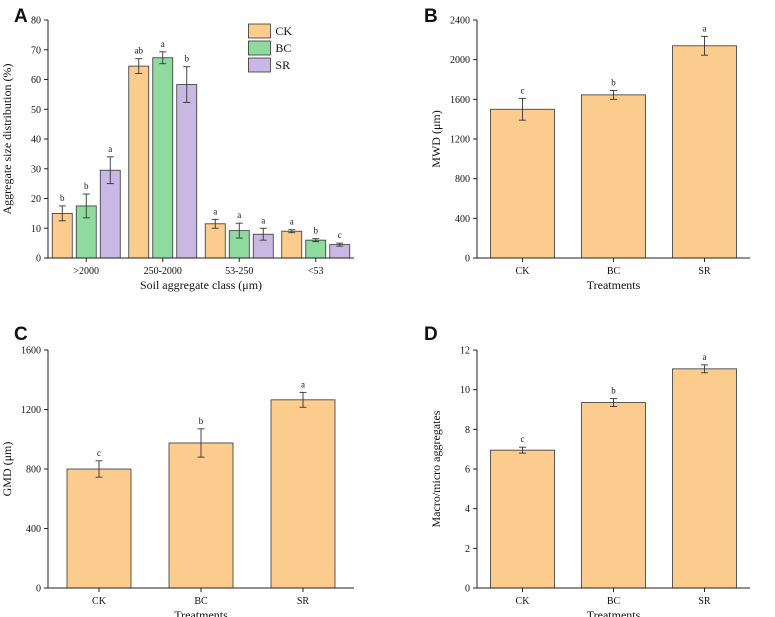 Image resolution: width=775 pixels, height=617 pixels. I want to click on y-tick-label: 12, so click(465, 351).